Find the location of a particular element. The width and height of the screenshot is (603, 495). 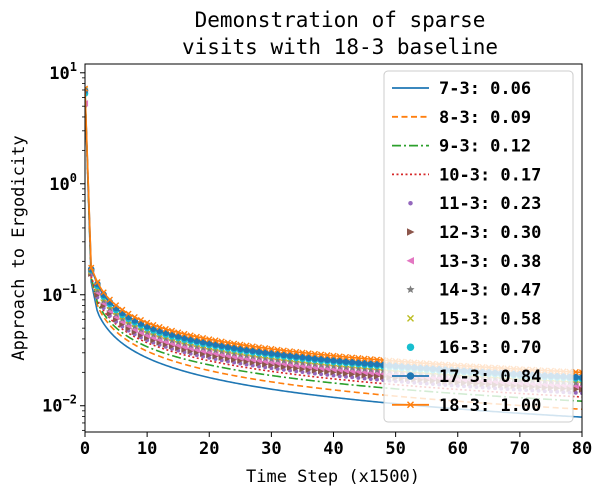

legend-label: 9-3: 0.12 is located at coordinates (485, 147).